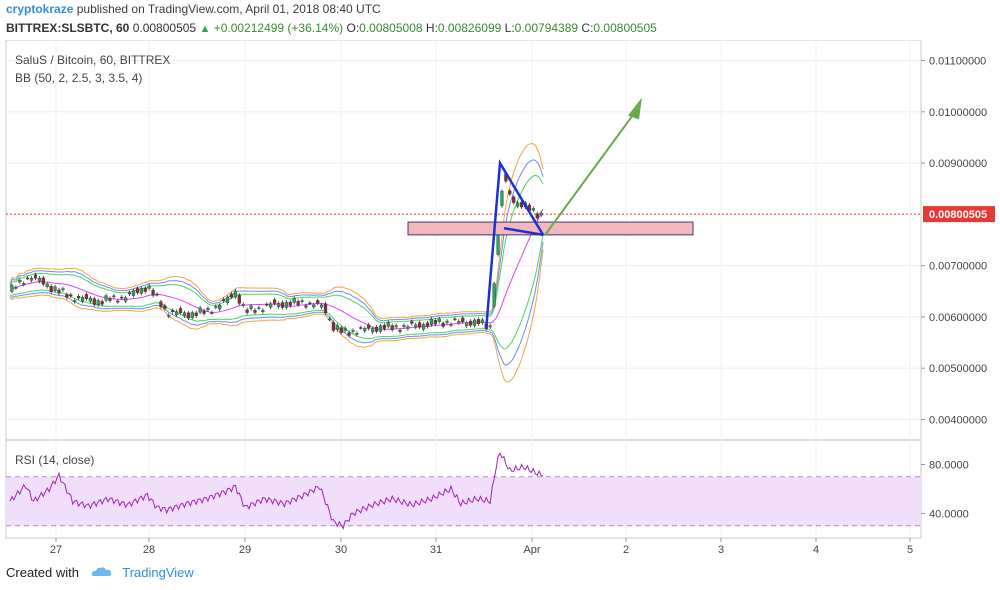 This screenshot has height=590, width=1000. What do you see at coordinates (481, 546) in the screenshot?
I see `time-axis: 27 28 29 30 31 Apr 2 3 4 5` at bounding box center [481, 546].